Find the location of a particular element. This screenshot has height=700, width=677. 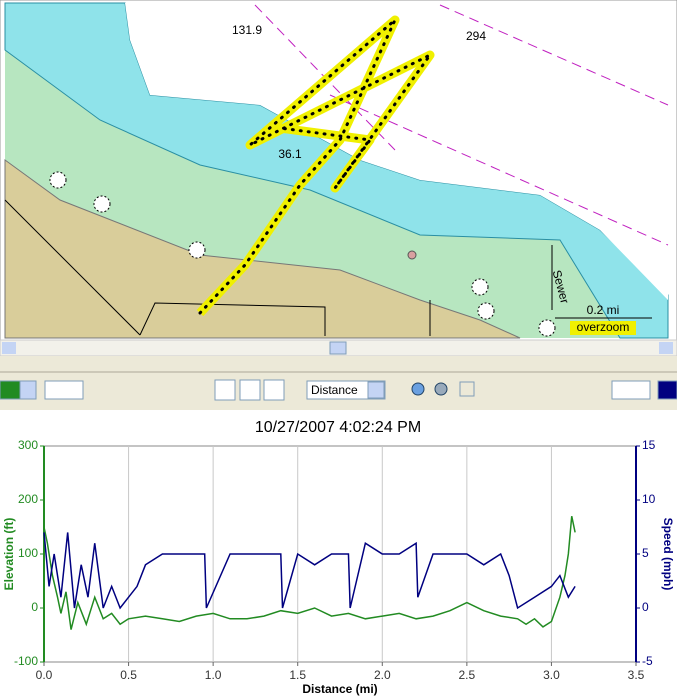

y2-tick-label: -5 is located at coordinates (647, 661).